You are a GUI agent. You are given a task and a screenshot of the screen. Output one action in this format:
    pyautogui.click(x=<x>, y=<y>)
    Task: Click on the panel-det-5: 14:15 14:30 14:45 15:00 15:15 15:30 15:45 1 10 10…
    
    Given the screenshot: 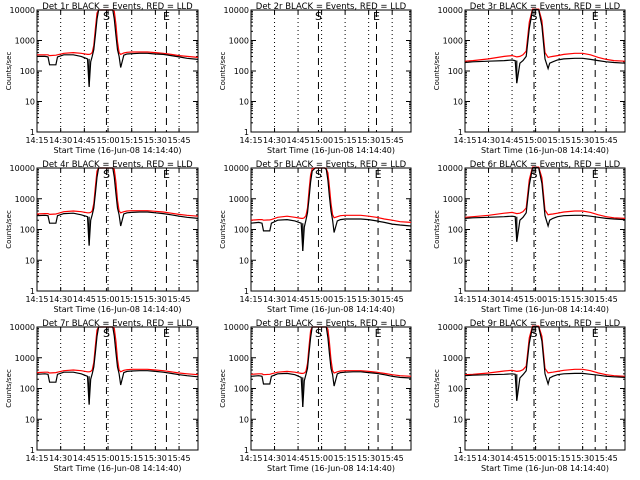 What is the action you would take?
    pyautogui.click(x=315, y=237)
    